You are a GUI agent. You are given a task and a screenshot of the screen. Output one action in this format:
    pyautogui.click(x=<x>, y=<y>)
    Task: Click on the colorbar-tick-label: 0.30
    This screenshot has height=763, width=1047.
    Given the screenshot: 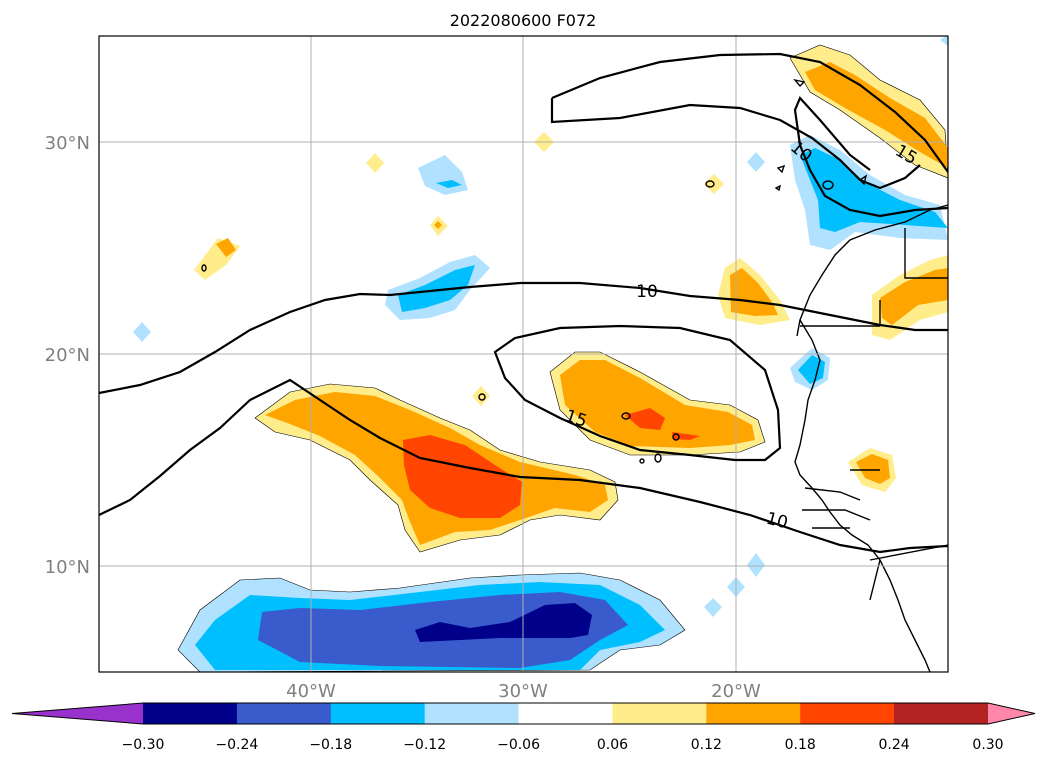 What is the action you would take?
    pyautogui.click(x=987, y=745)
    